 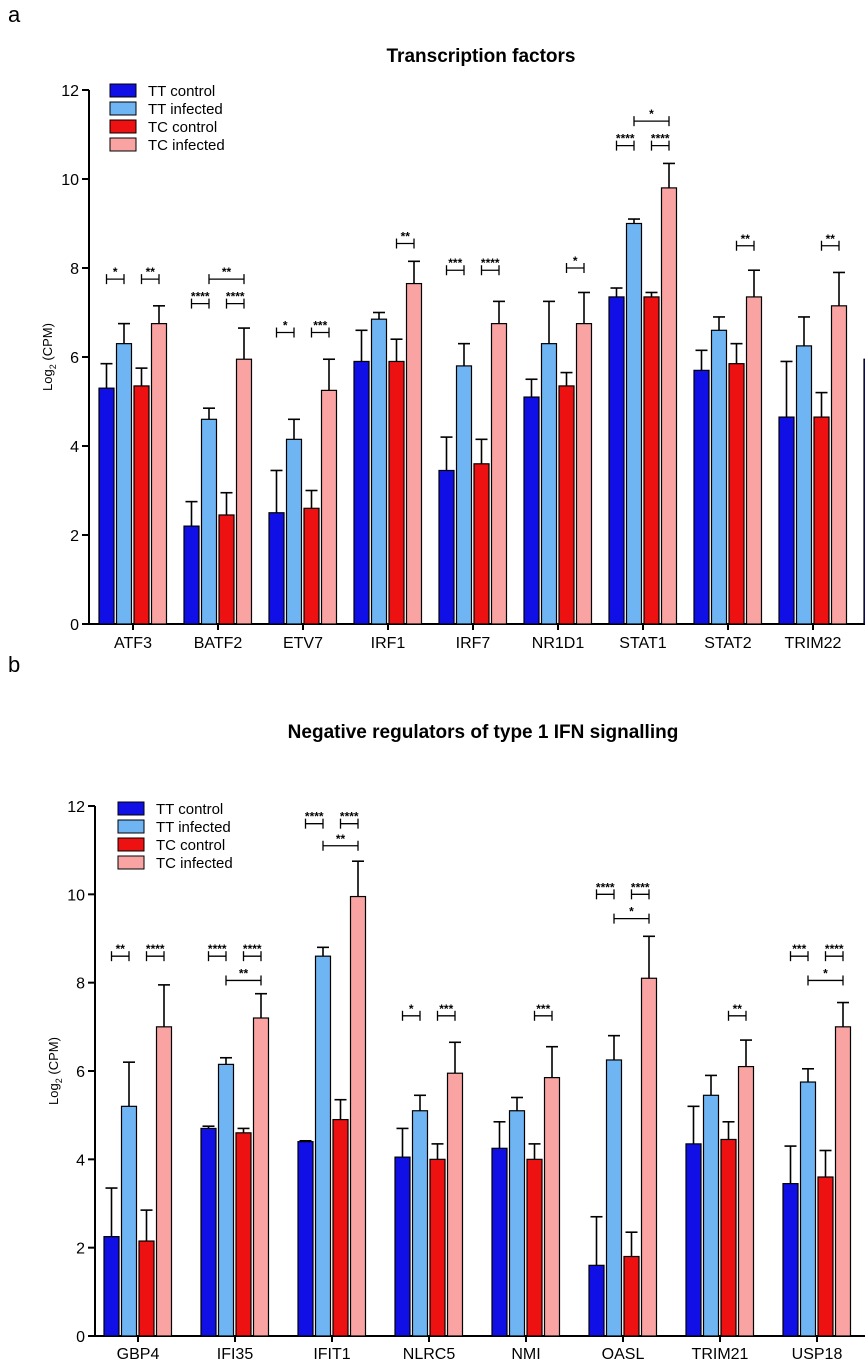 I want to click on category-label: STAT2, so click(x=728, y=643).